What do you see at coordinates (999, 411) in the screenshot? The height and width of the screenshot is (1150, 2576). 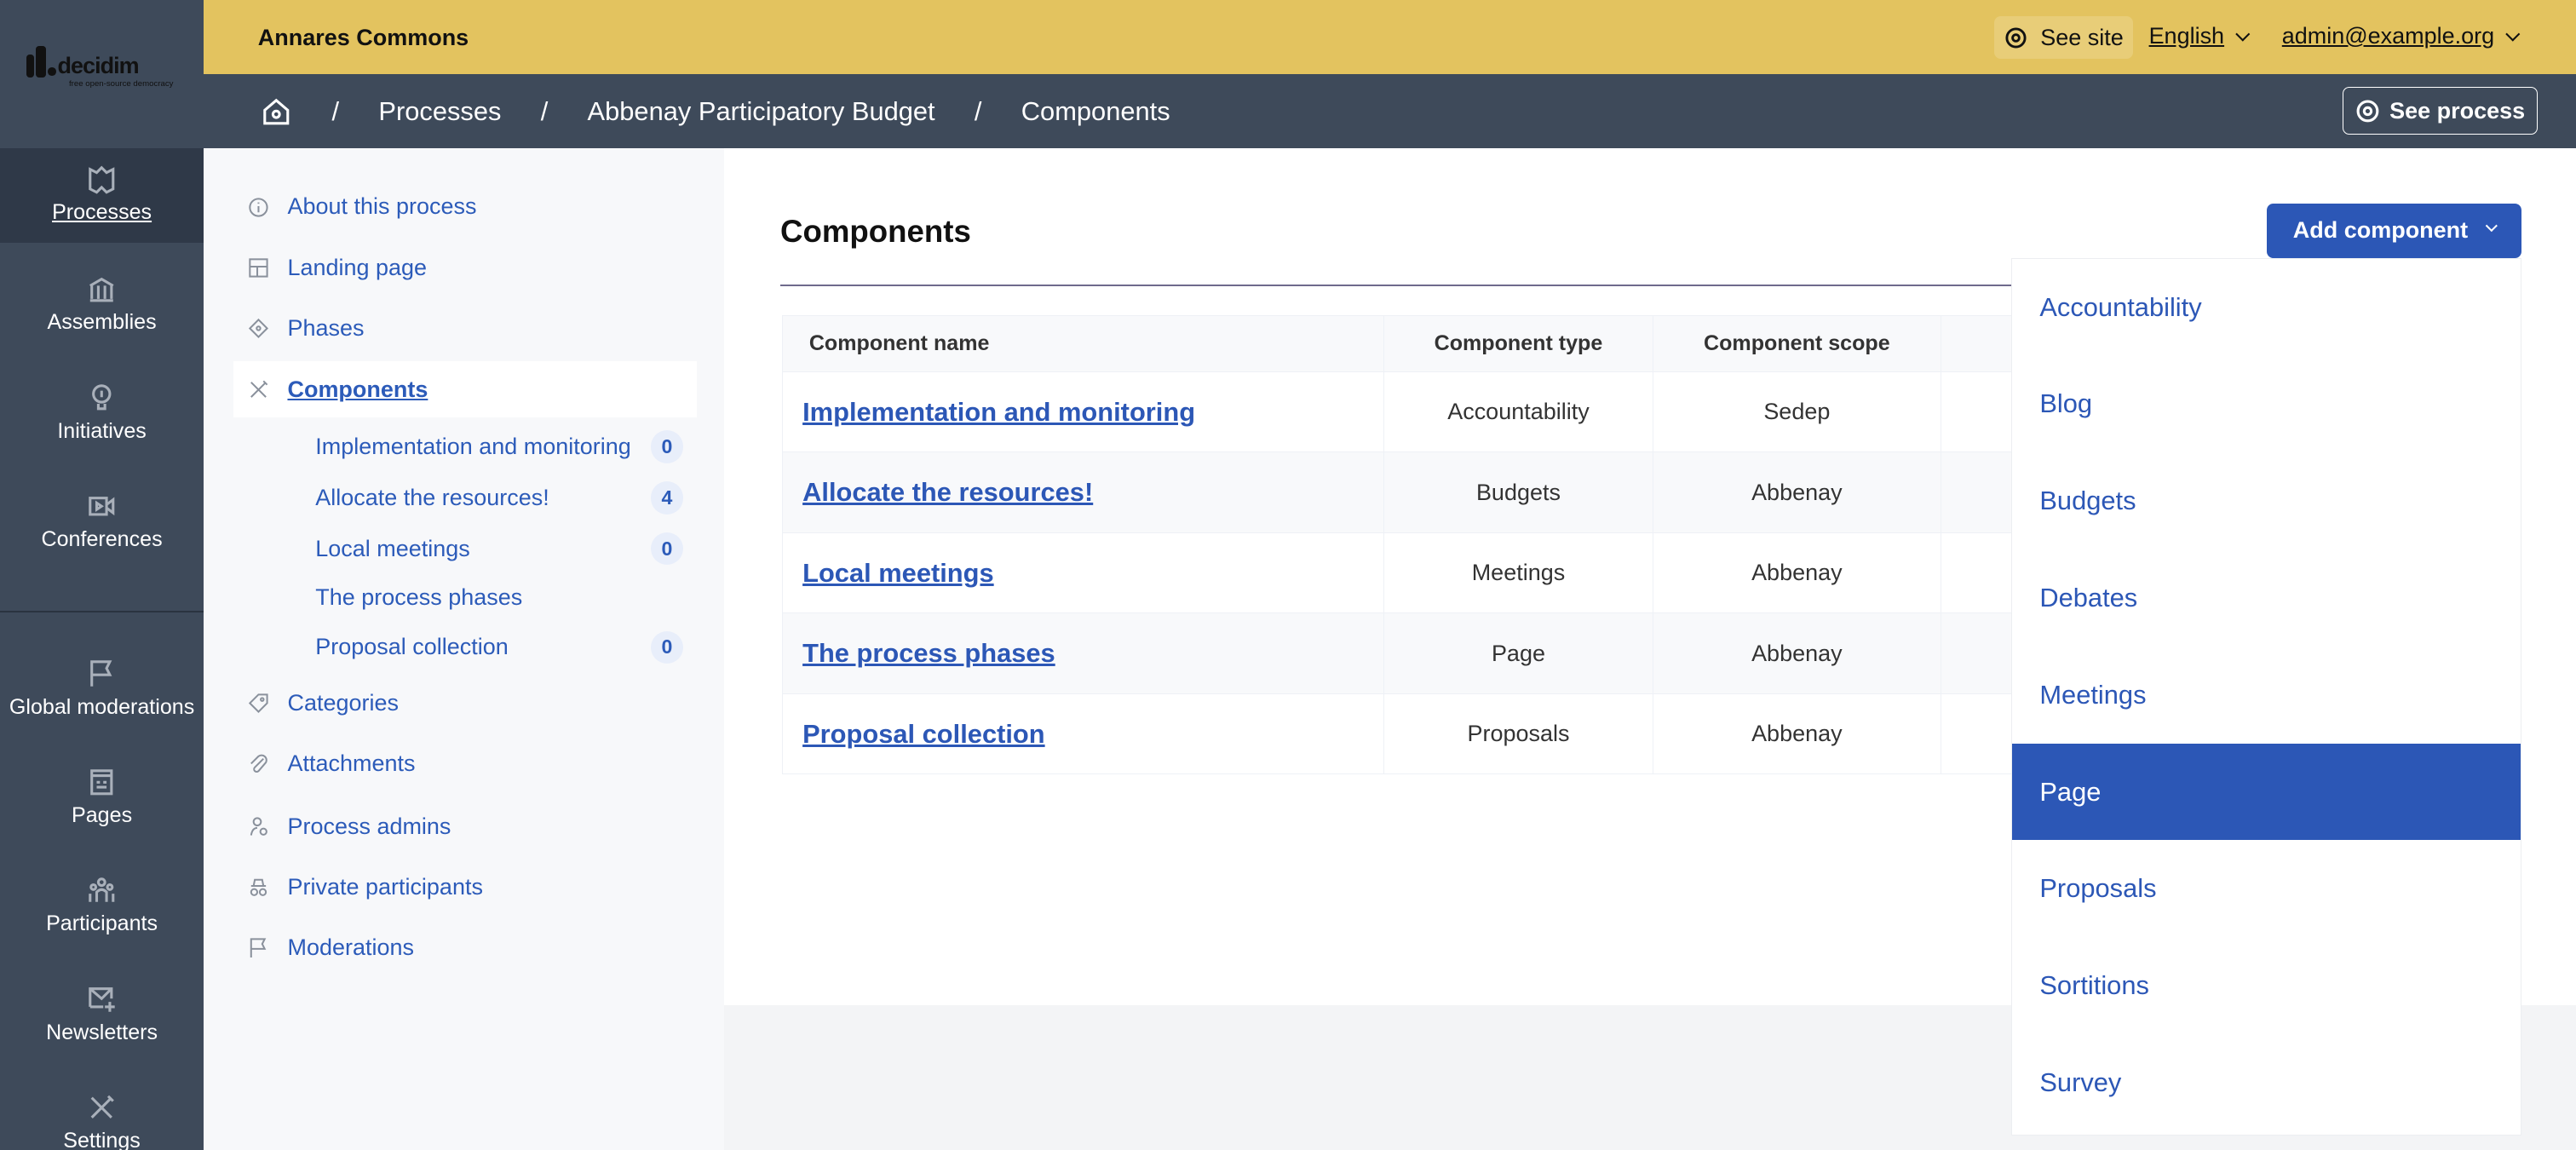 I see `component-link: Implementation and monitoring` at bounding box center [999, 411].